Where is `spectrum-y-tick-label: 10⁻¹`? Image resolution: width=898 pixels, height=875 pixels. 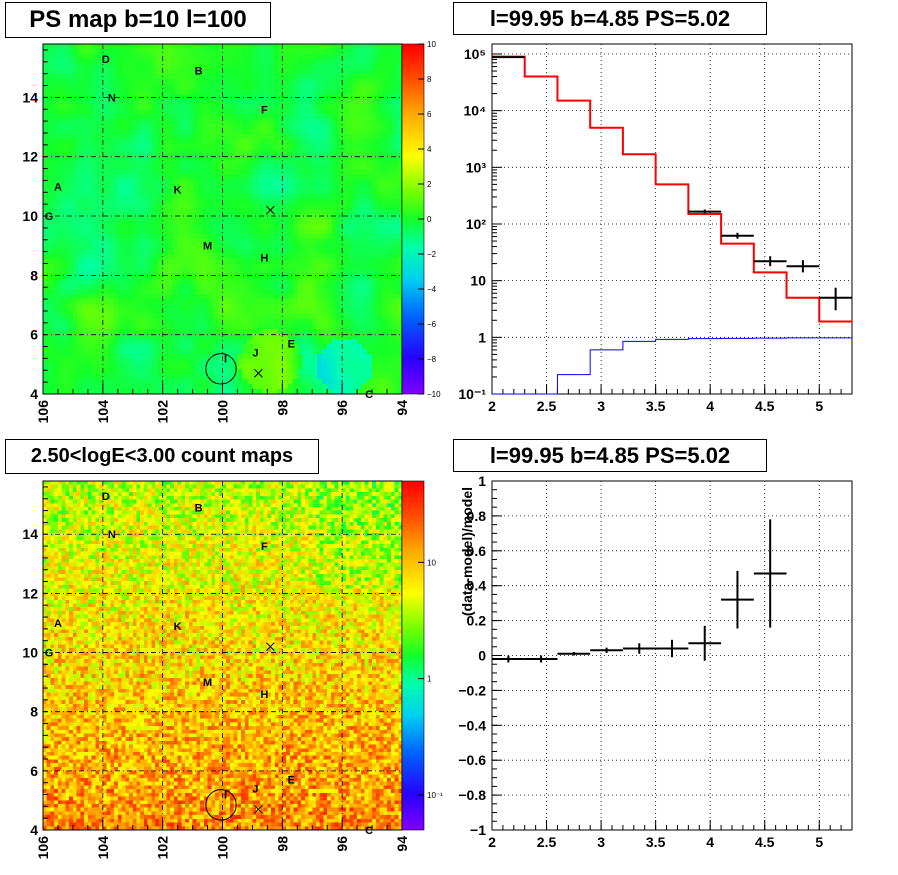
spectrum-y-tick-label: 10⁻¹ is located at coordinates (472, 394).